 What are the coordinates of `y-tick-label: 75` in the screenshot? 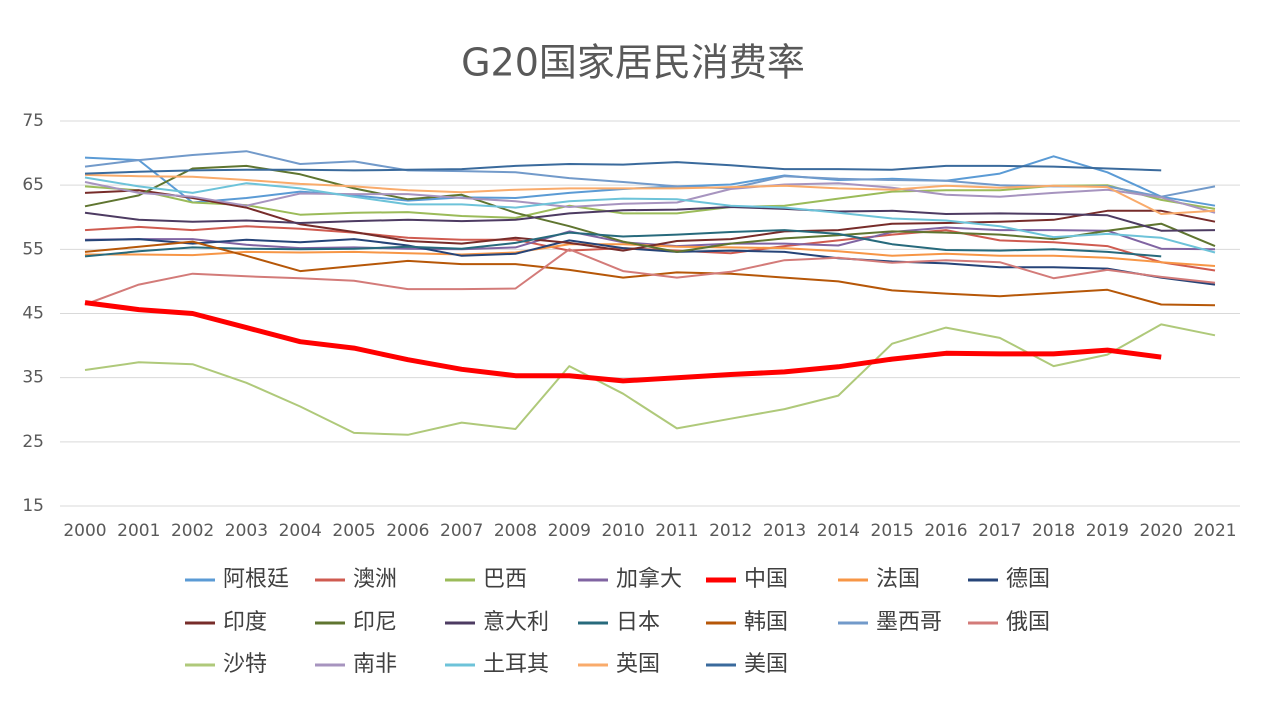 It's located at (33, 121).